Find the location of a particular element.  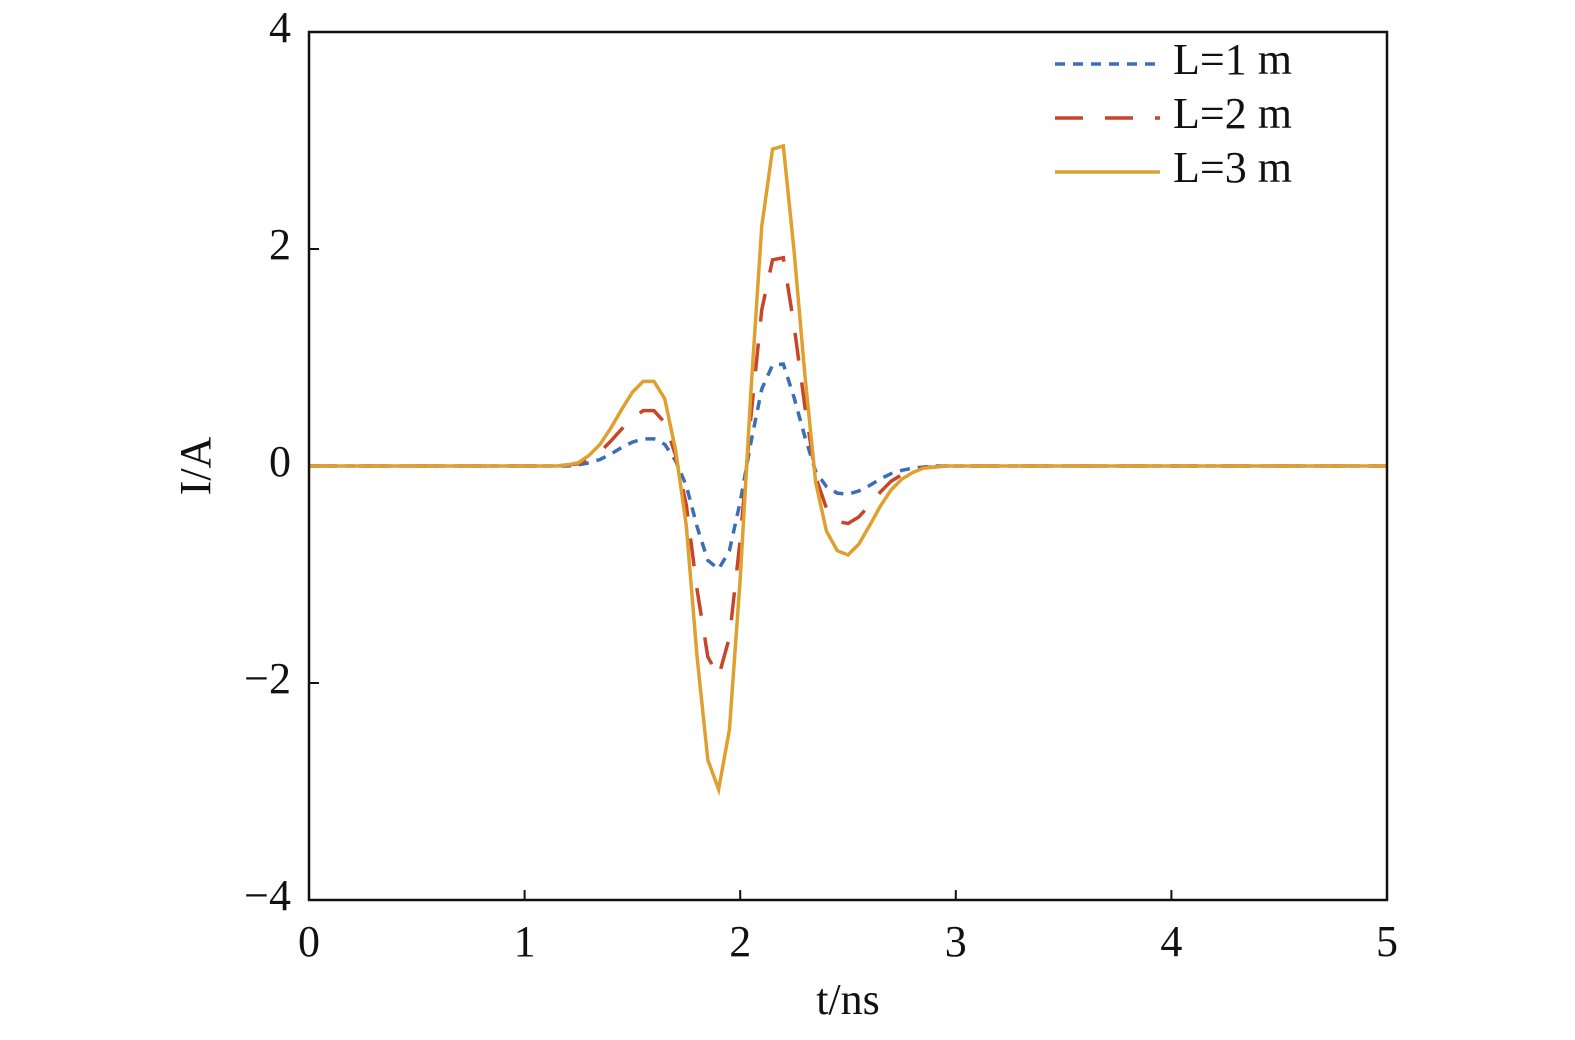

y-tick-label: 0 is located at coordinates (280, 461).